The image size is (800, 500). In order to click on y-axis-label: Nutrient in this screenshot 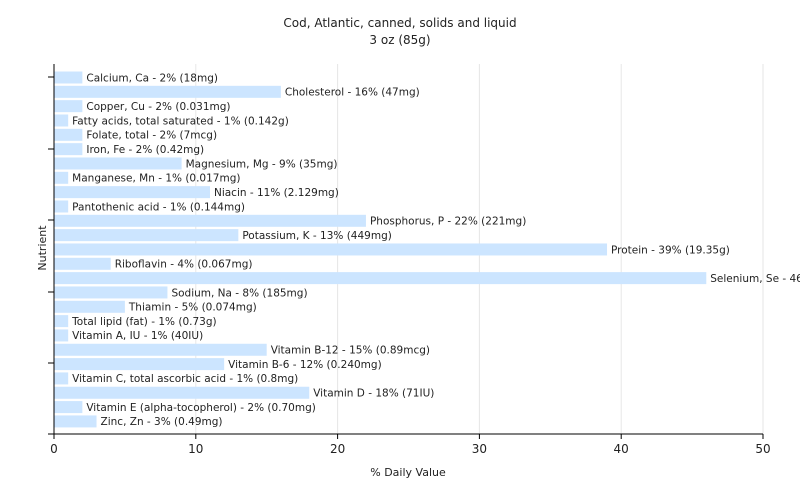, I will do `click(42, 248)`.